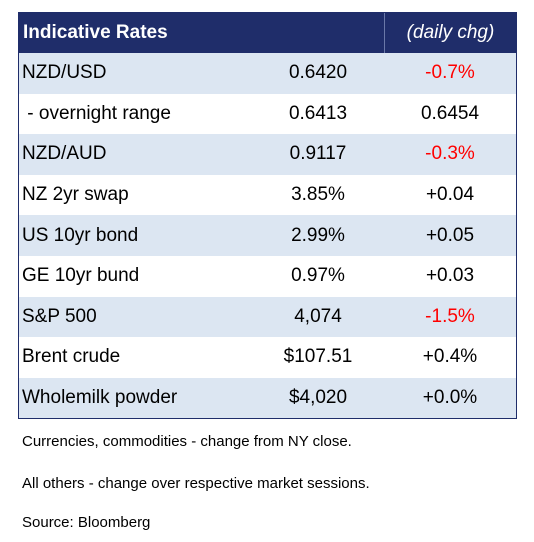 Image resolution: width=534 pixels, height=542 pixels. What do you see at coordinates (71, 357) in the screenshot?
I see `row-label: Brent crude` at bounding box center [71, 357].